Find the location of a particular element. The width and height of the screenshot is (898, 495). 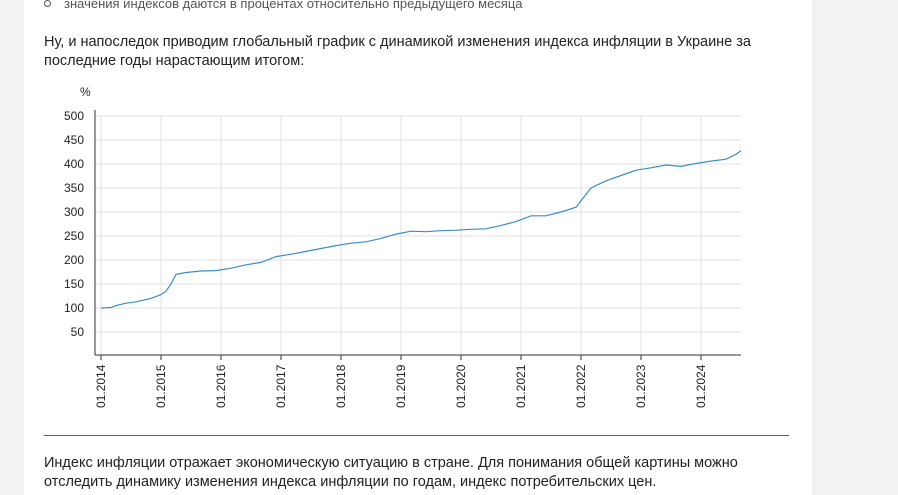

y-tick-label: 50 is located at coordinates (78, 332).